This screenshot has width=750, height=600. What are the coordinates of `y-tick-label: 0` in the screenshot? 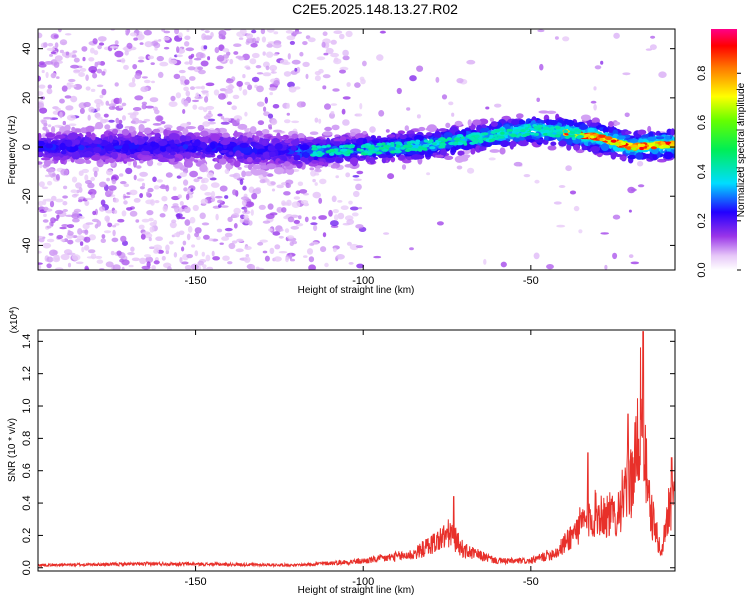 It's located at (27, 147).